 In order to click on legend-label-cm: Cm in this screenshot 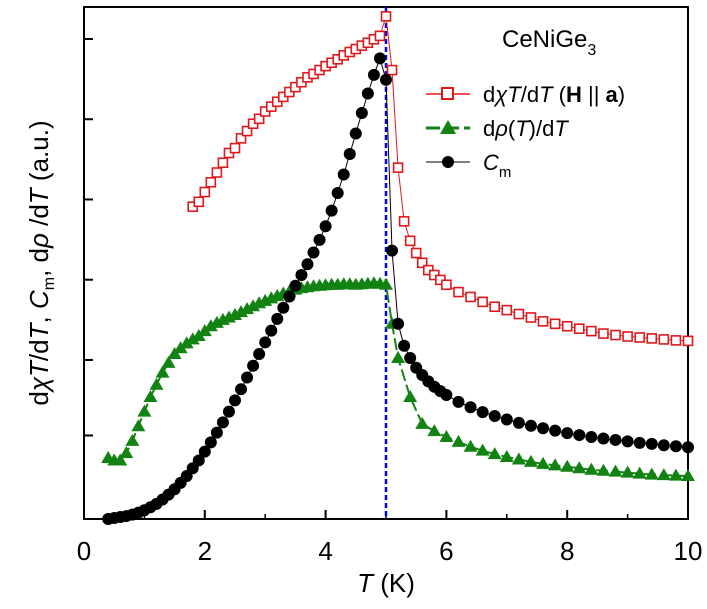, I will do `click(497, 165)`.